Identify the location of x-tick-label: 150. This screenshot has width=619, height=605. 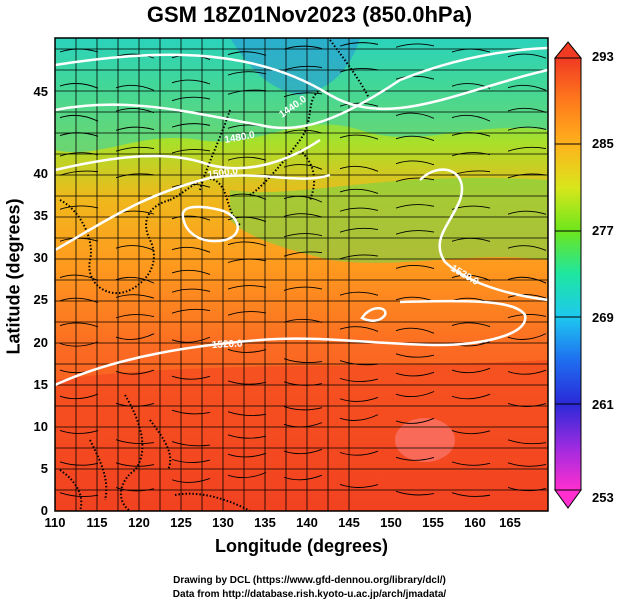
(391, 522).